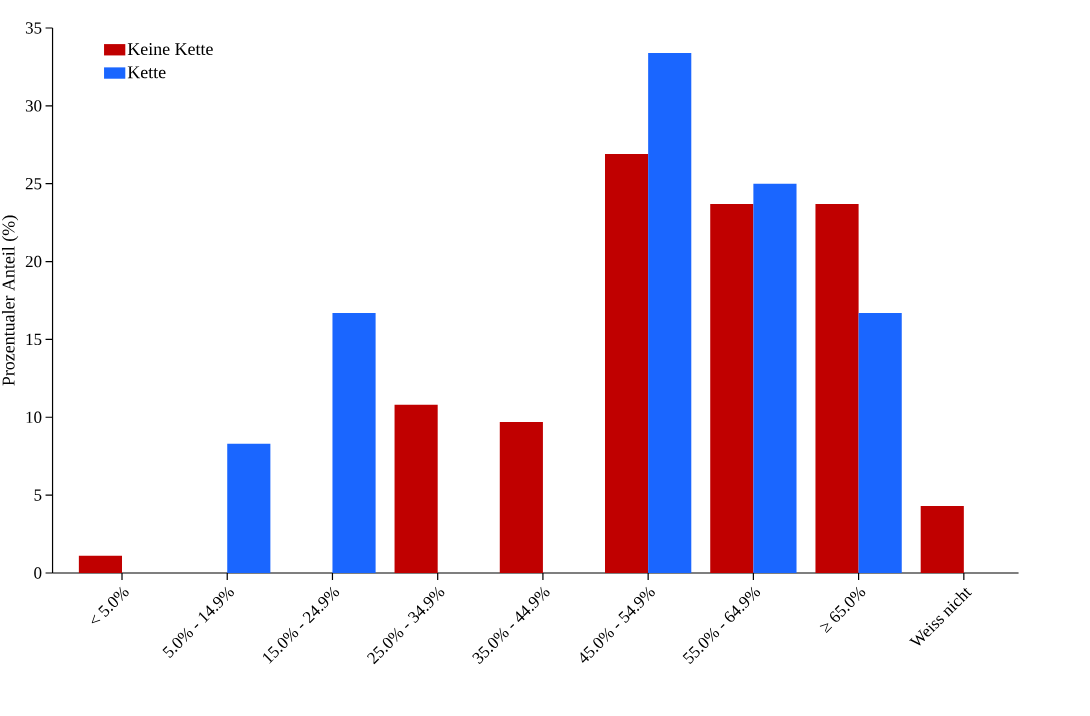  Describe the element at coordinates (34, 417) in the screenshot. I see `y-tick-label: 10` at that location.